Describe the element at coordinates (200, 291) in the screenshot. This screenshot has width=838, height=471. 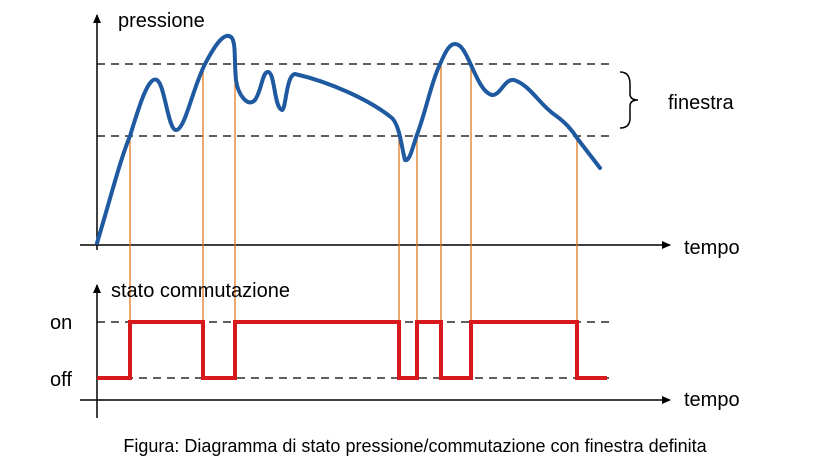
I see `switch-label: stato commutazione` at that location.